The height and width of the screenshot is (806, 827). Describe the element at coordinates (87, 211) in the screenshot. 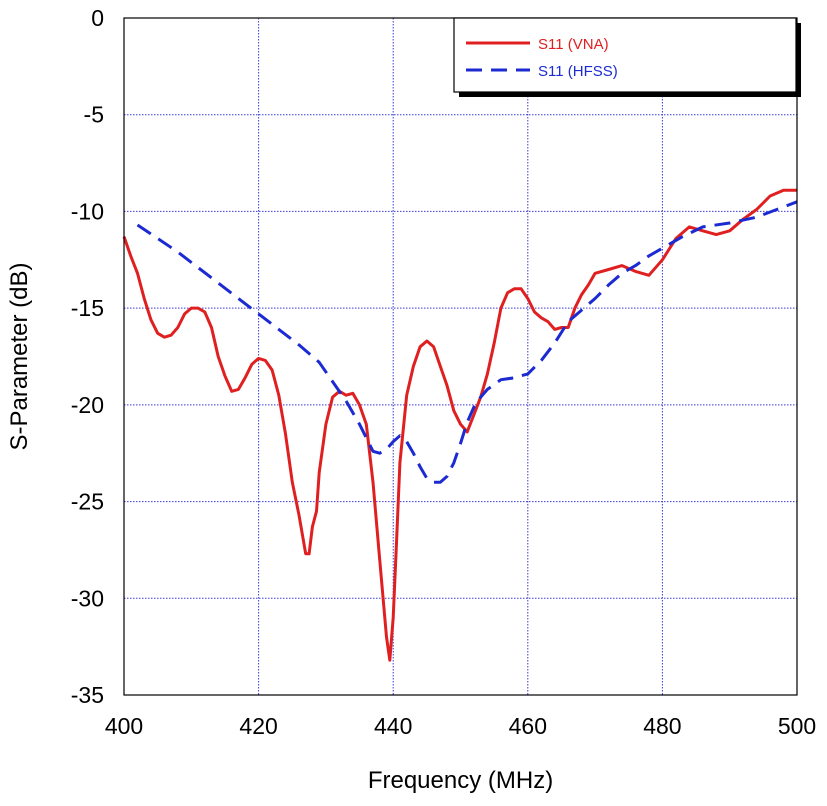

I see `y-tick-label: -10` at that location.